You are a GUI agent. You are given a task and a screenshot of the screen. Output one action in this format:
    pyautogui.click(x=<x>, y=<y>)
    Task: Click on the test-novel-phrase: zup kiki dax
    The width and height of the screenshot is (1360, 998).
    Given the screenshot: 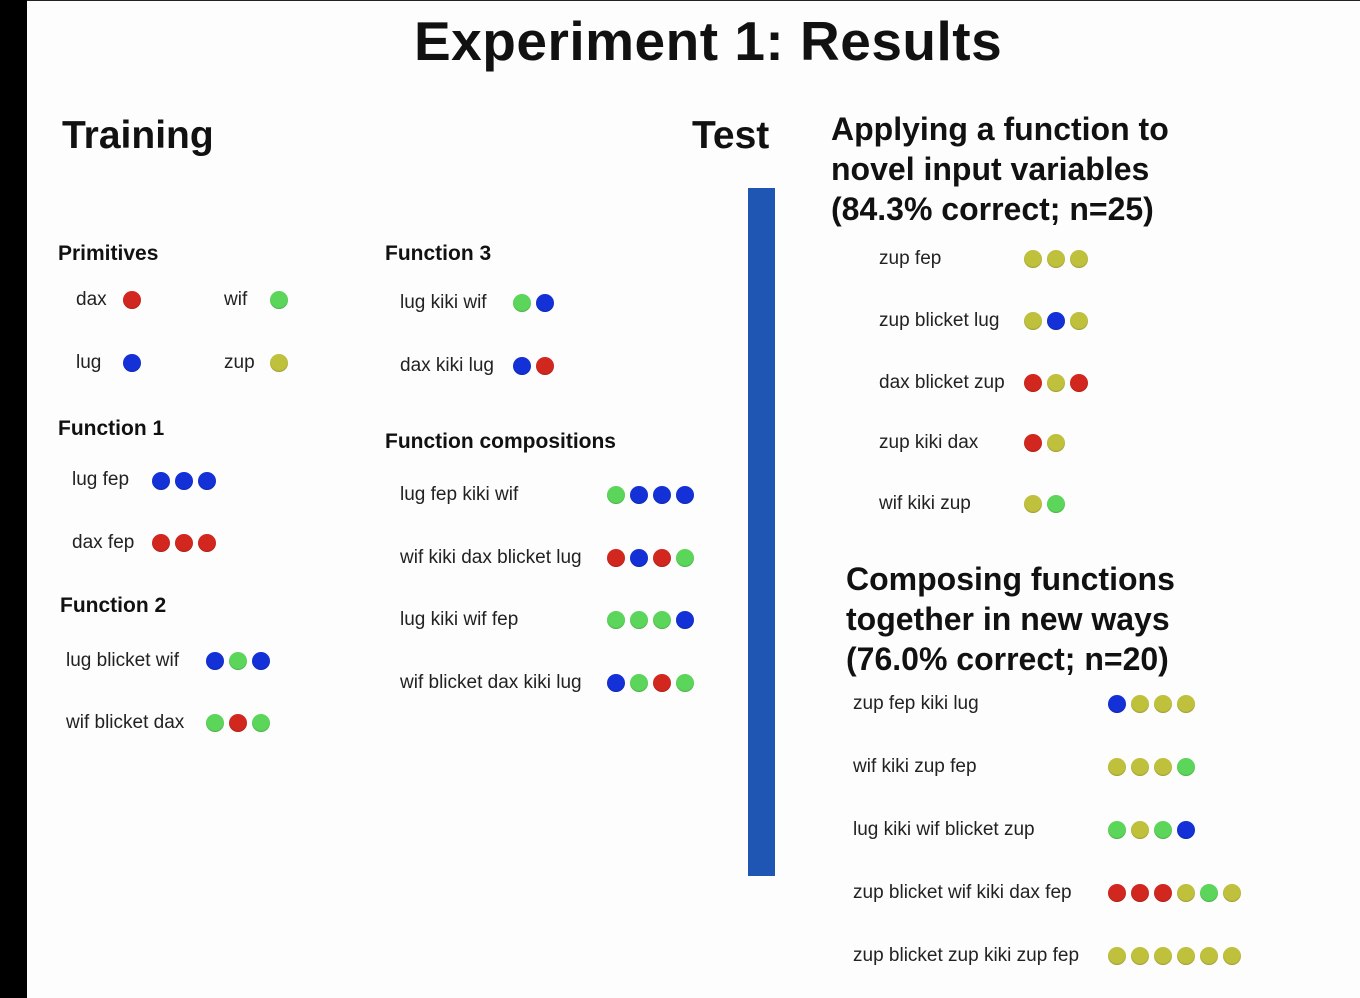 What is the action you would take?
    pyautogui.click(x=929, y=442)
    